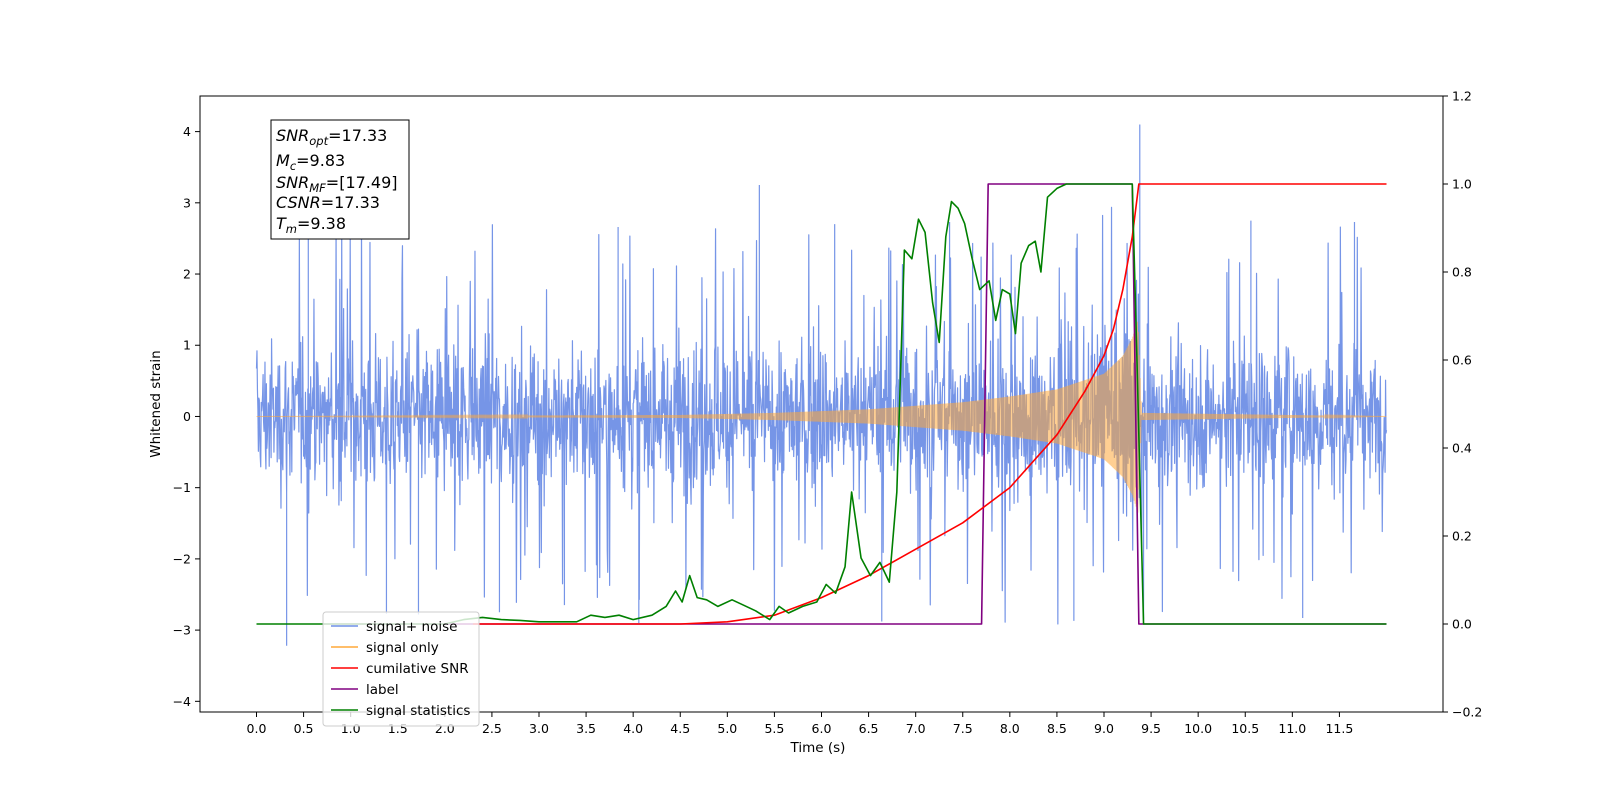 Image resolution: width=1600 pixels, height=800 pixels. Describe the element at coordinates (1339, 728) in the screenshot. I see `x-tick-label: 11.5` at that location.